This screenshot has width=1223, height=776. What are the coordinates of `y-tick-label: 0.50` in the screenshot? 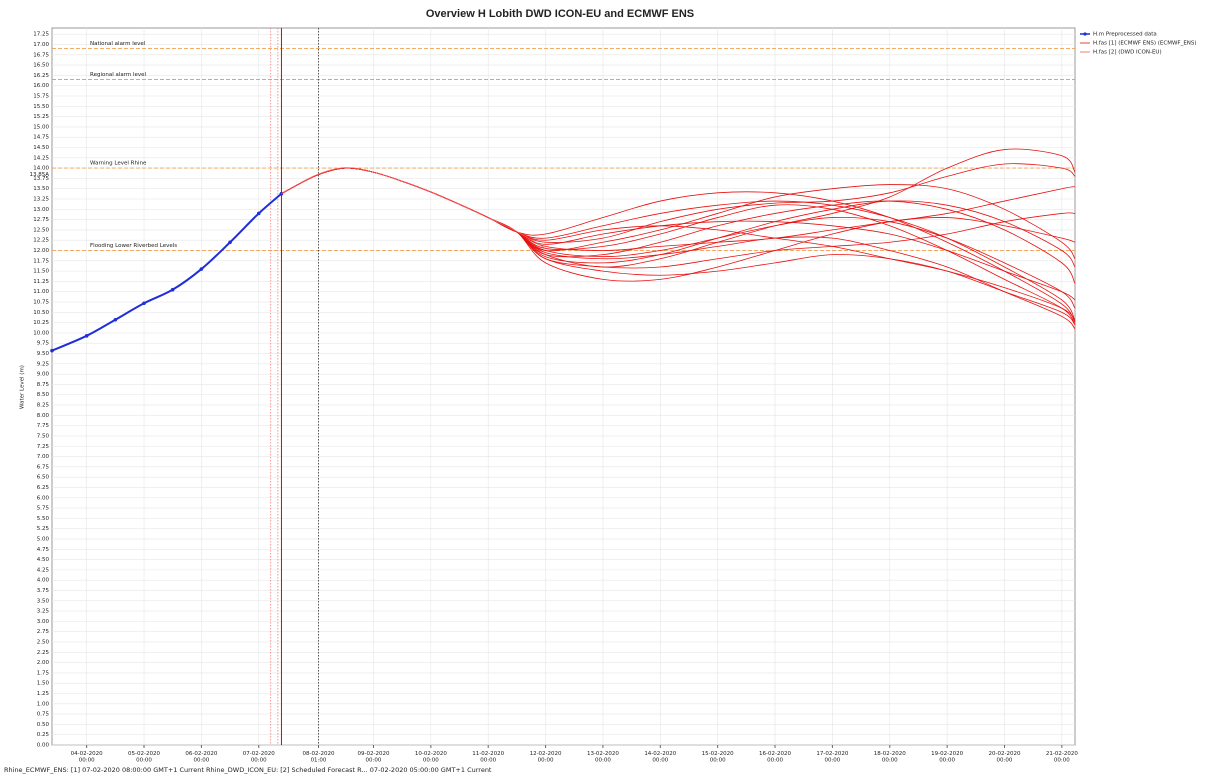 It's located at (43, 725).